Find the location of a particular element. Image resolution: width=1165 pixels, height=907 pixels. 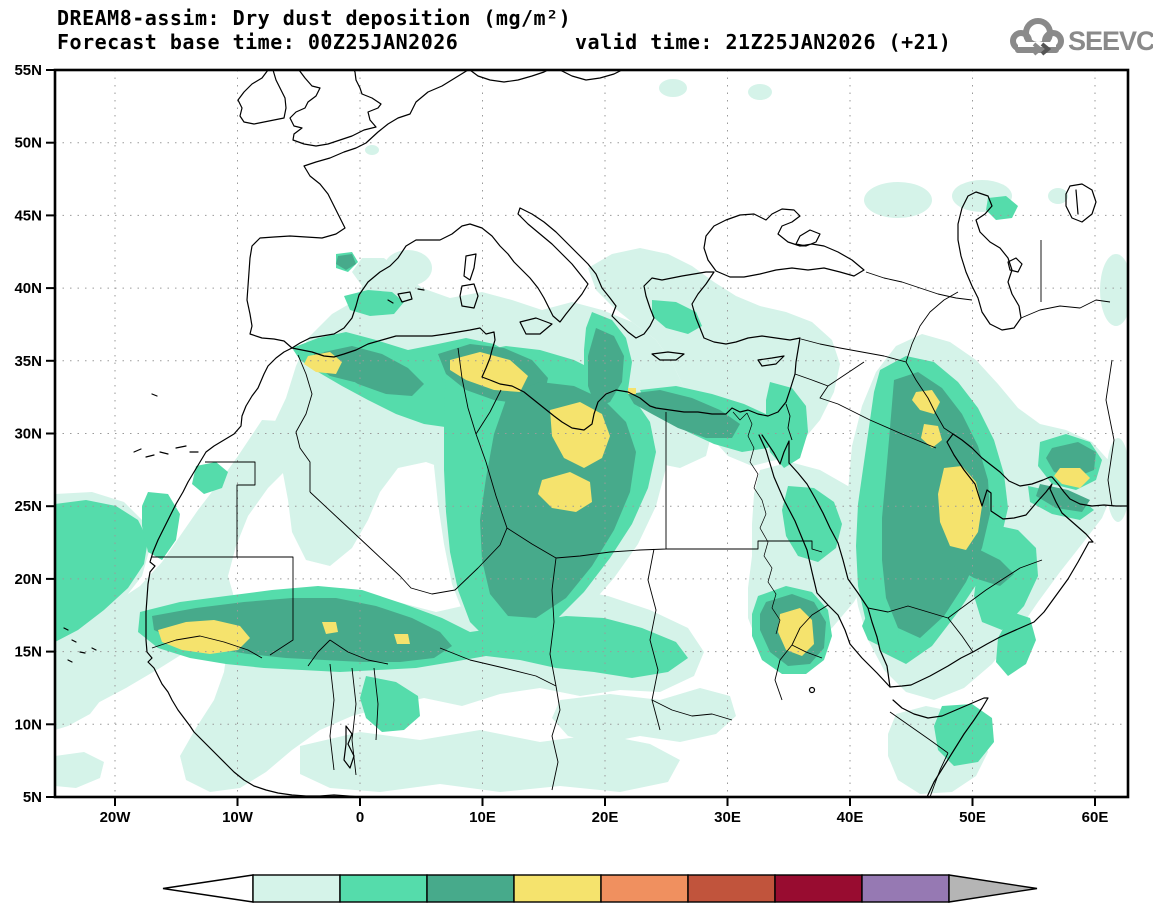

seevccc-logo: SEEVCCC is located at coordinates (1081, 37).